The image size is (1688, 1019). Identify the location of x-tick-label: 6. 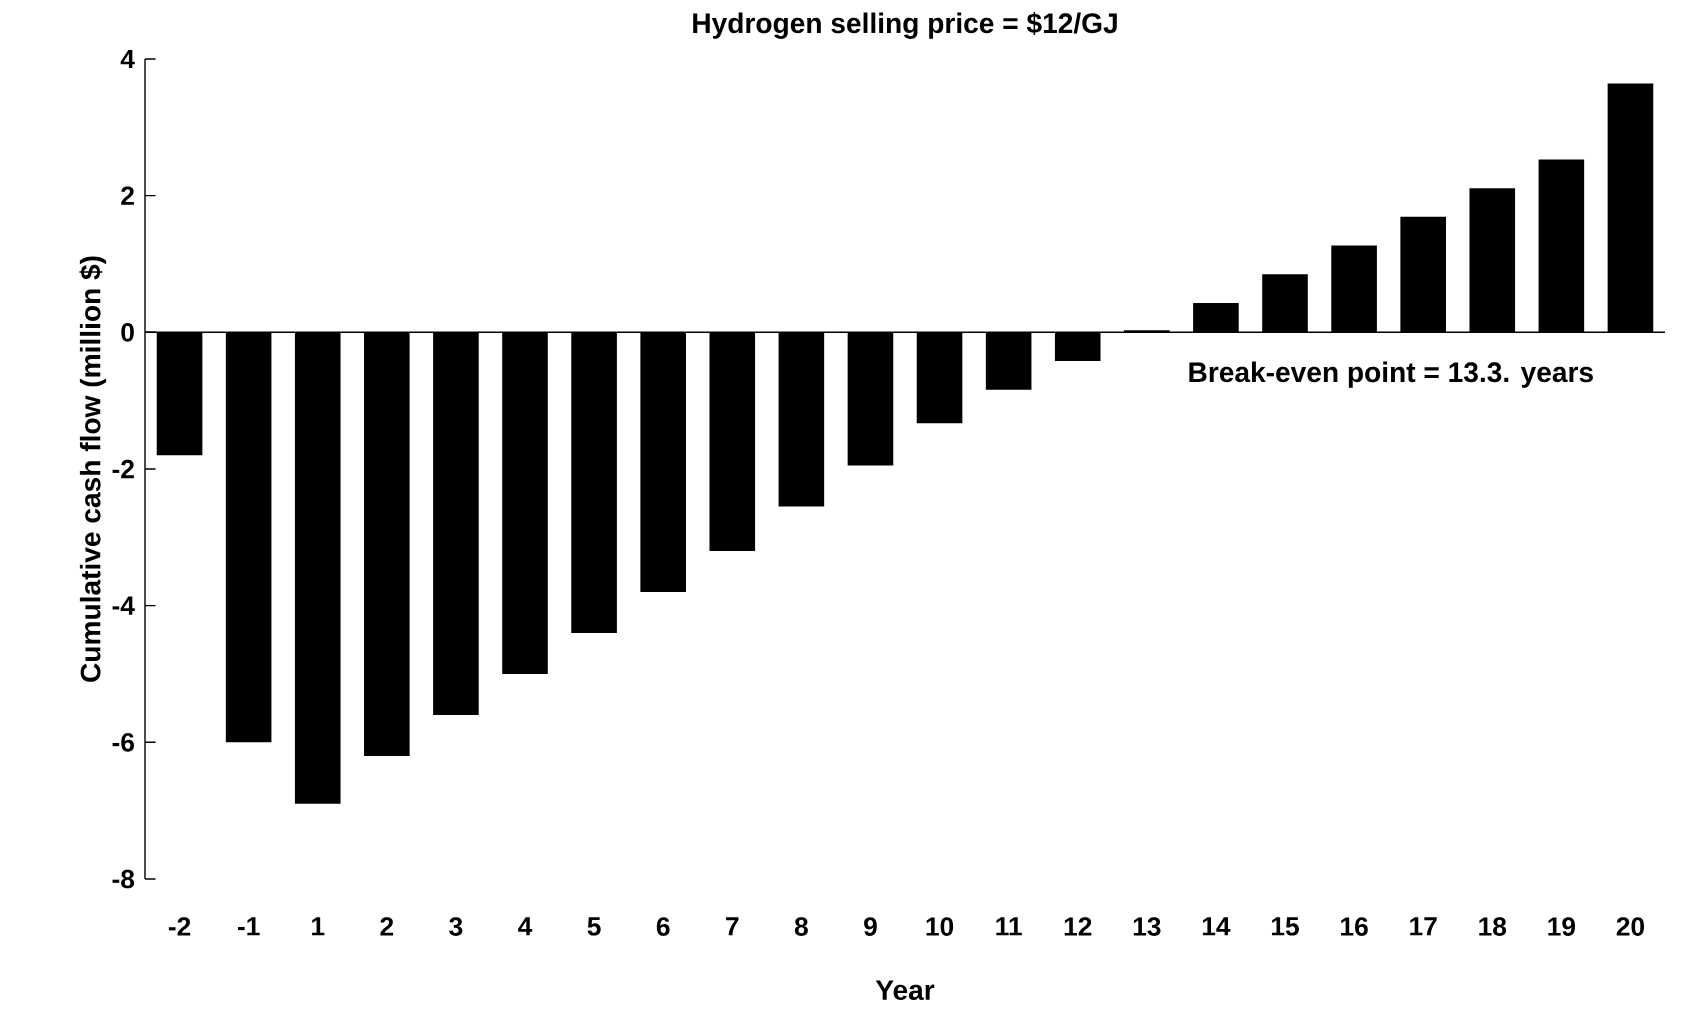
(663, 926).